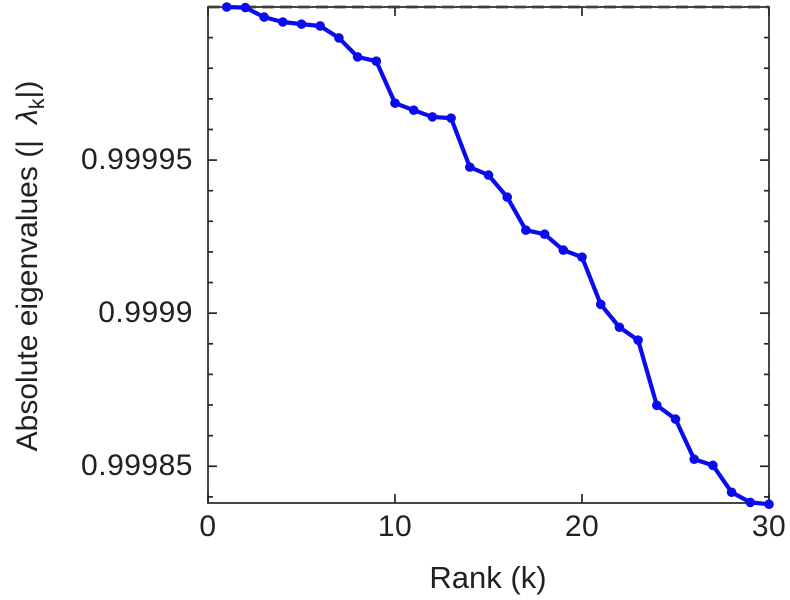 The image size is (790, 600). Describe the element at coordinates (395, 526) in the screenshot. I see `x-tick-label: 10` at that location.